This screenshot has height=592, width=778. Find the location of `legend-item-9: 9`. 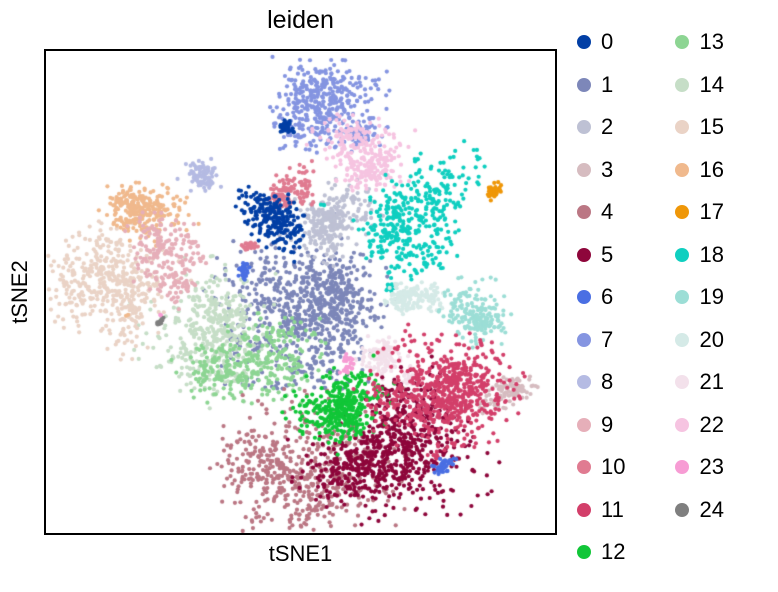

legend-item-9: 9 is located at coordinates (601, 425).